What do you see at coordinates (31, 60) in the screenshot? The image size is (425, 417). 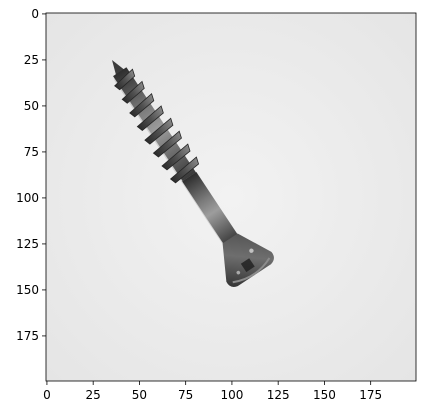 I see `y-tick-label: 25` at bounding box center [31, 60].